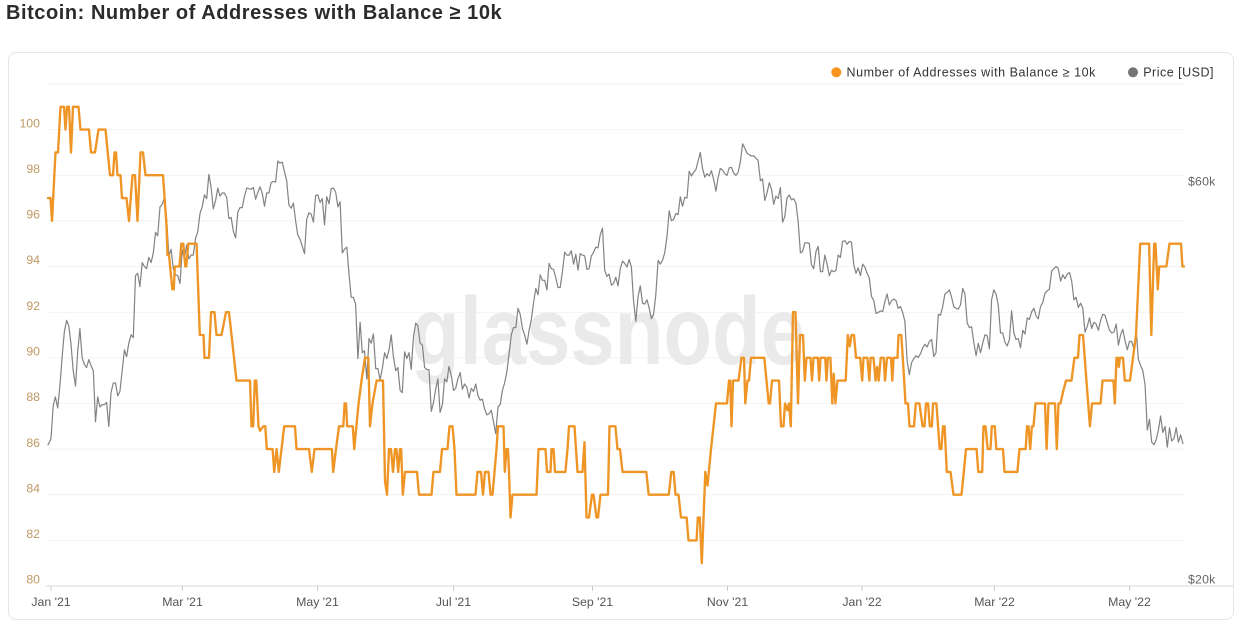 The width and height of the screenshot is (1241, 631). What do you see at coordinates (453, 602) in the screenshot?
I see `svg-text: Jul '21` at bounding box center [453, 602].